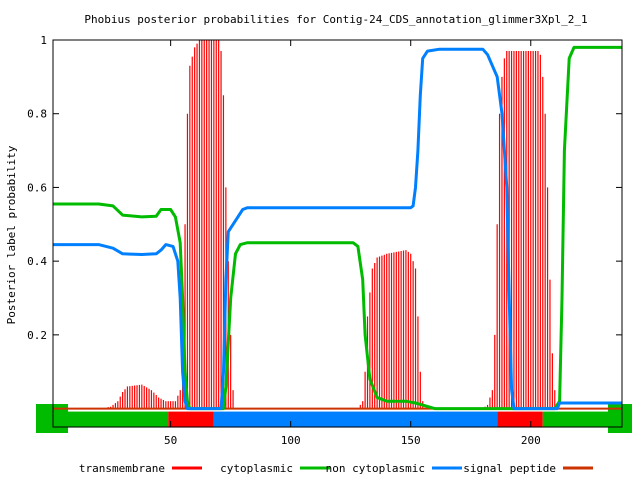 Image resolution: width=640 pixels, height=480 pixels. I want to click on legend-label: signal peptide, so click(509, 468).